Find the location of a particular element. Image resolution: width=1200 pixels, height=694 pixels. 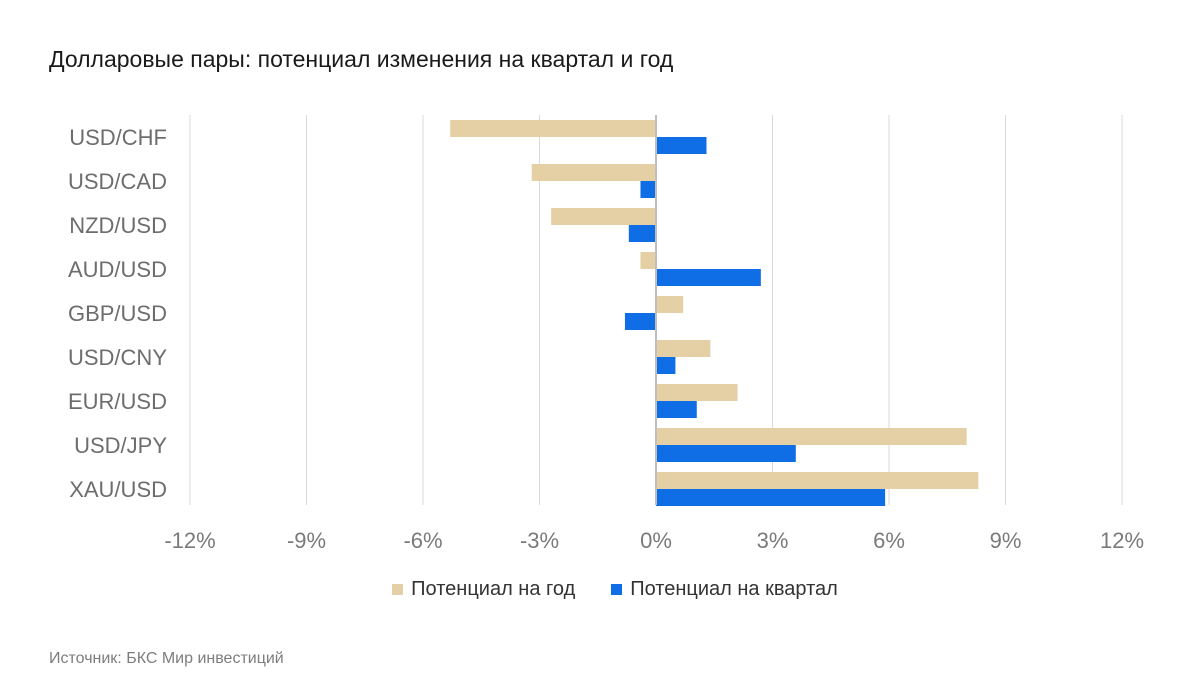

legend-swatch-quarter is located at coordinates (617, 589).